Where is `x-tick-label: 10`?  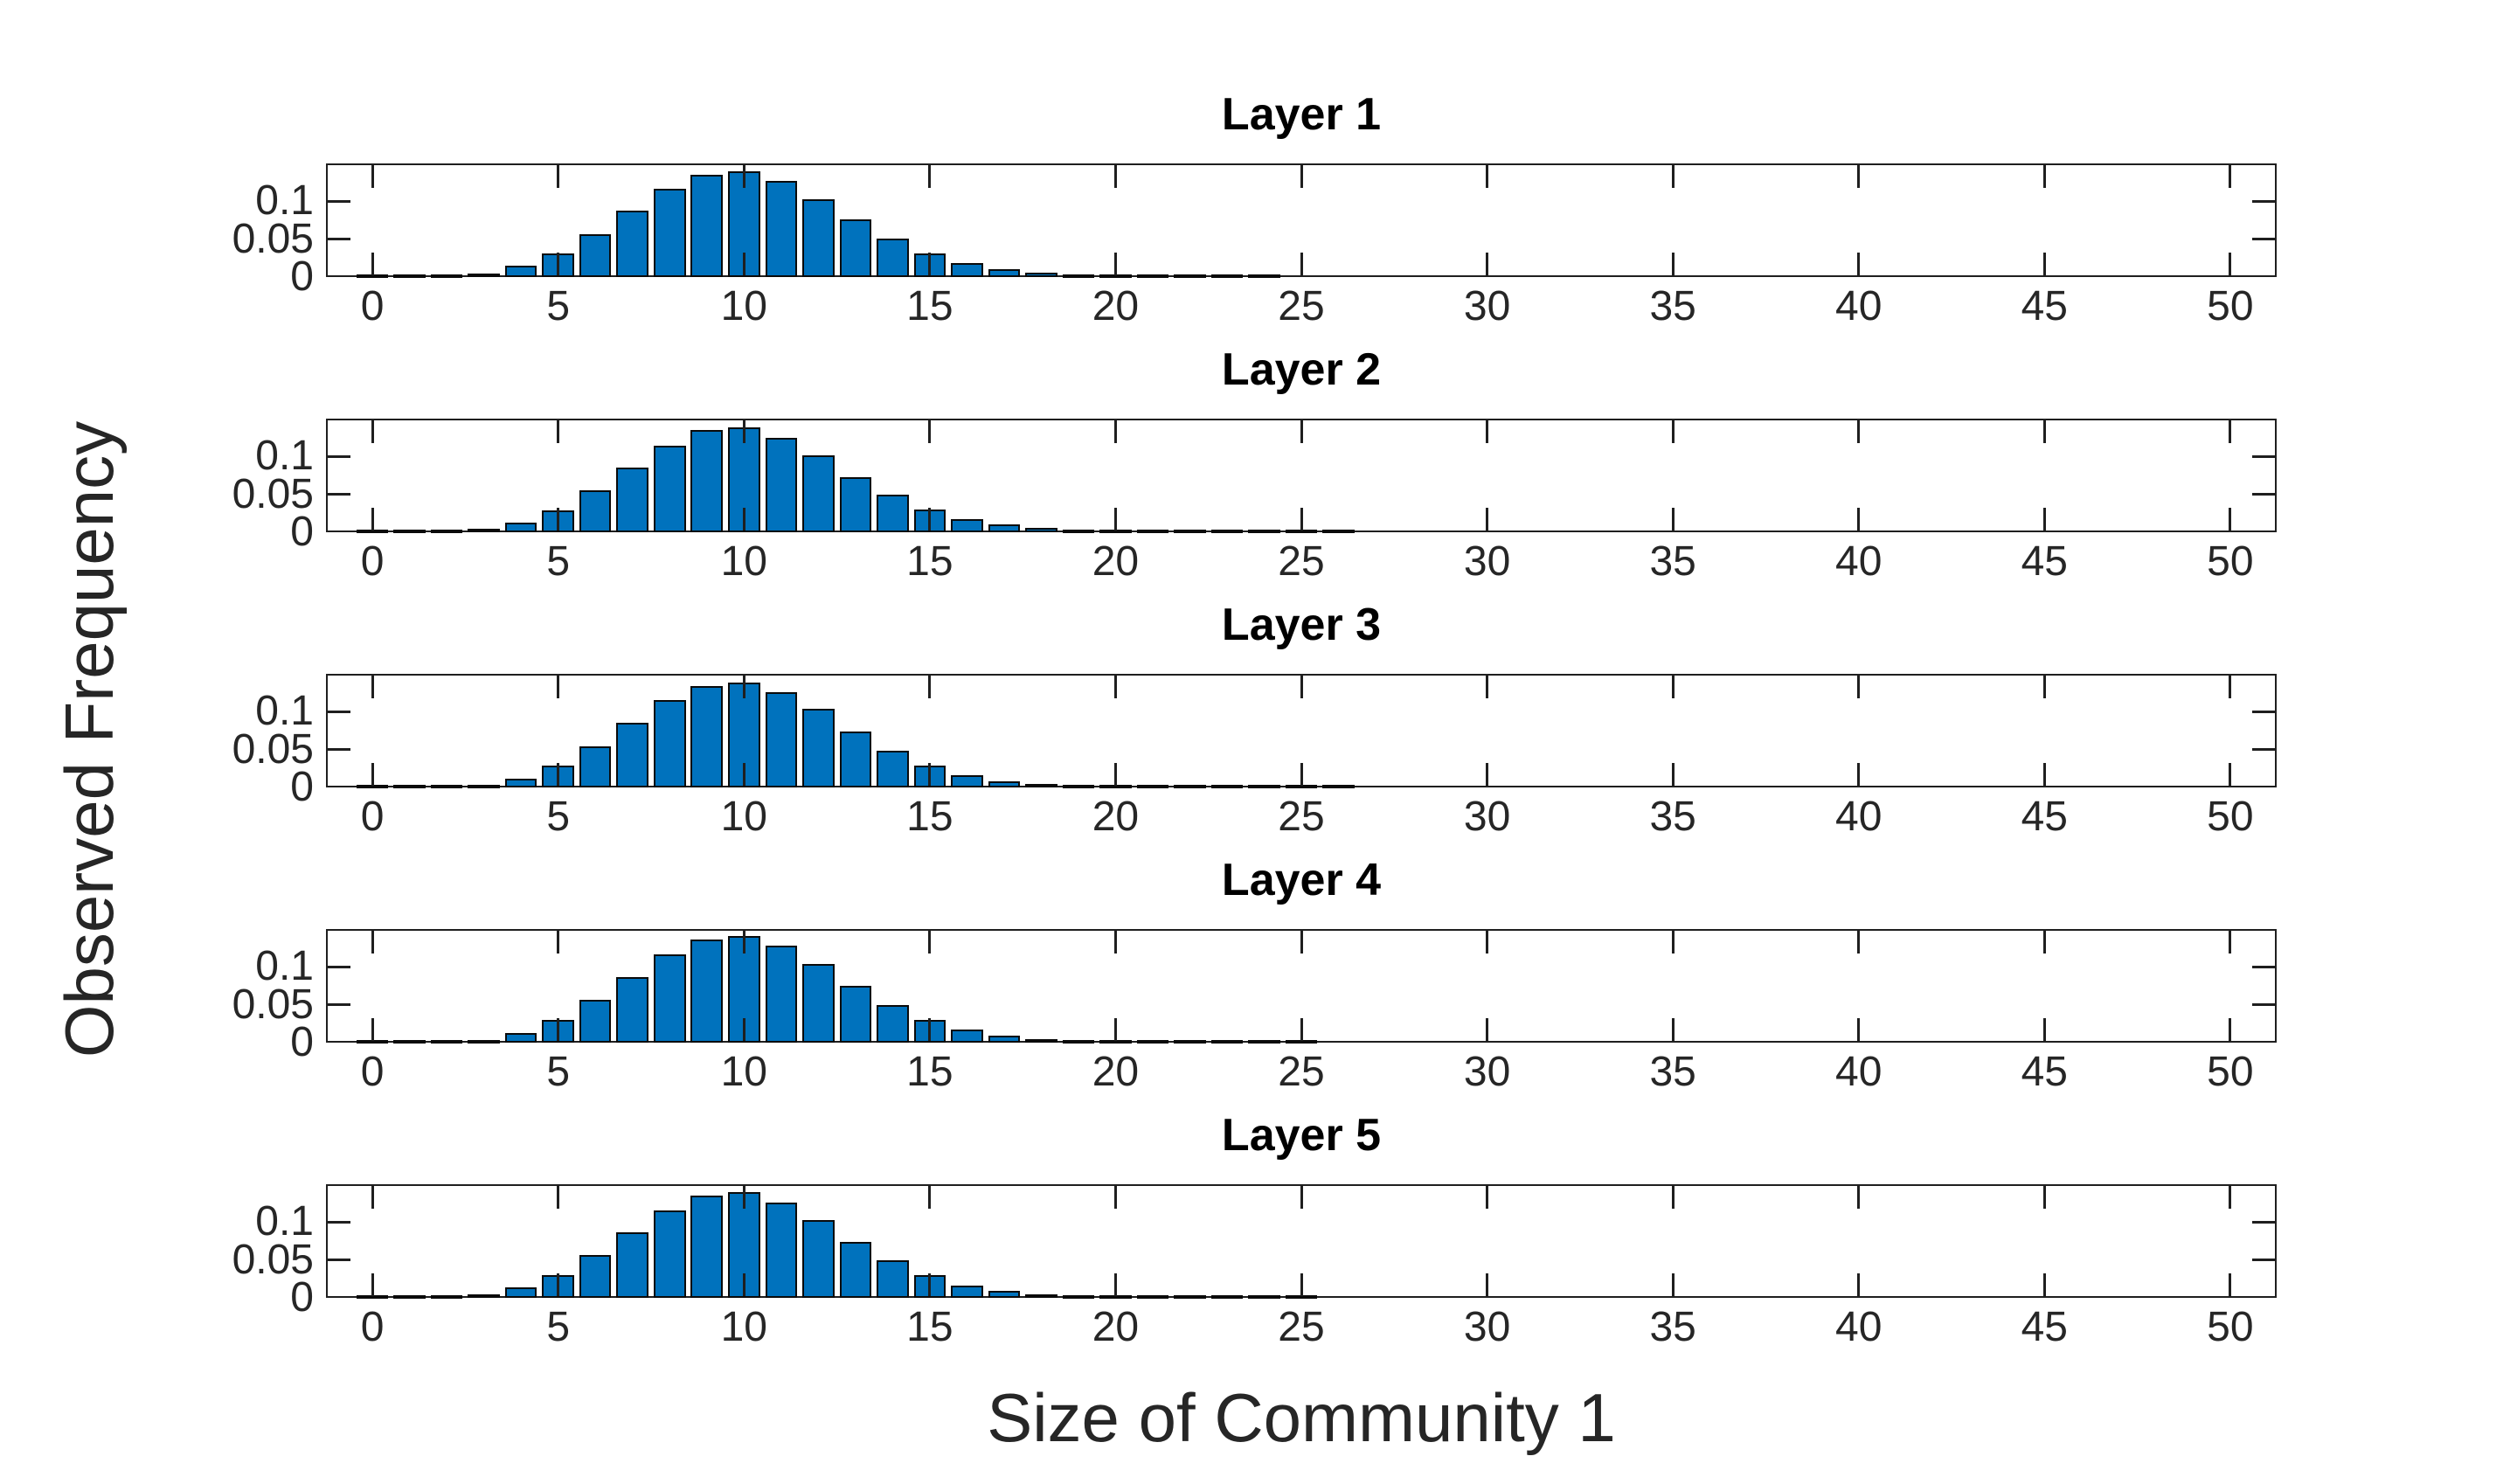 x-tick-label: 10 is located at coordinates (743, 306).